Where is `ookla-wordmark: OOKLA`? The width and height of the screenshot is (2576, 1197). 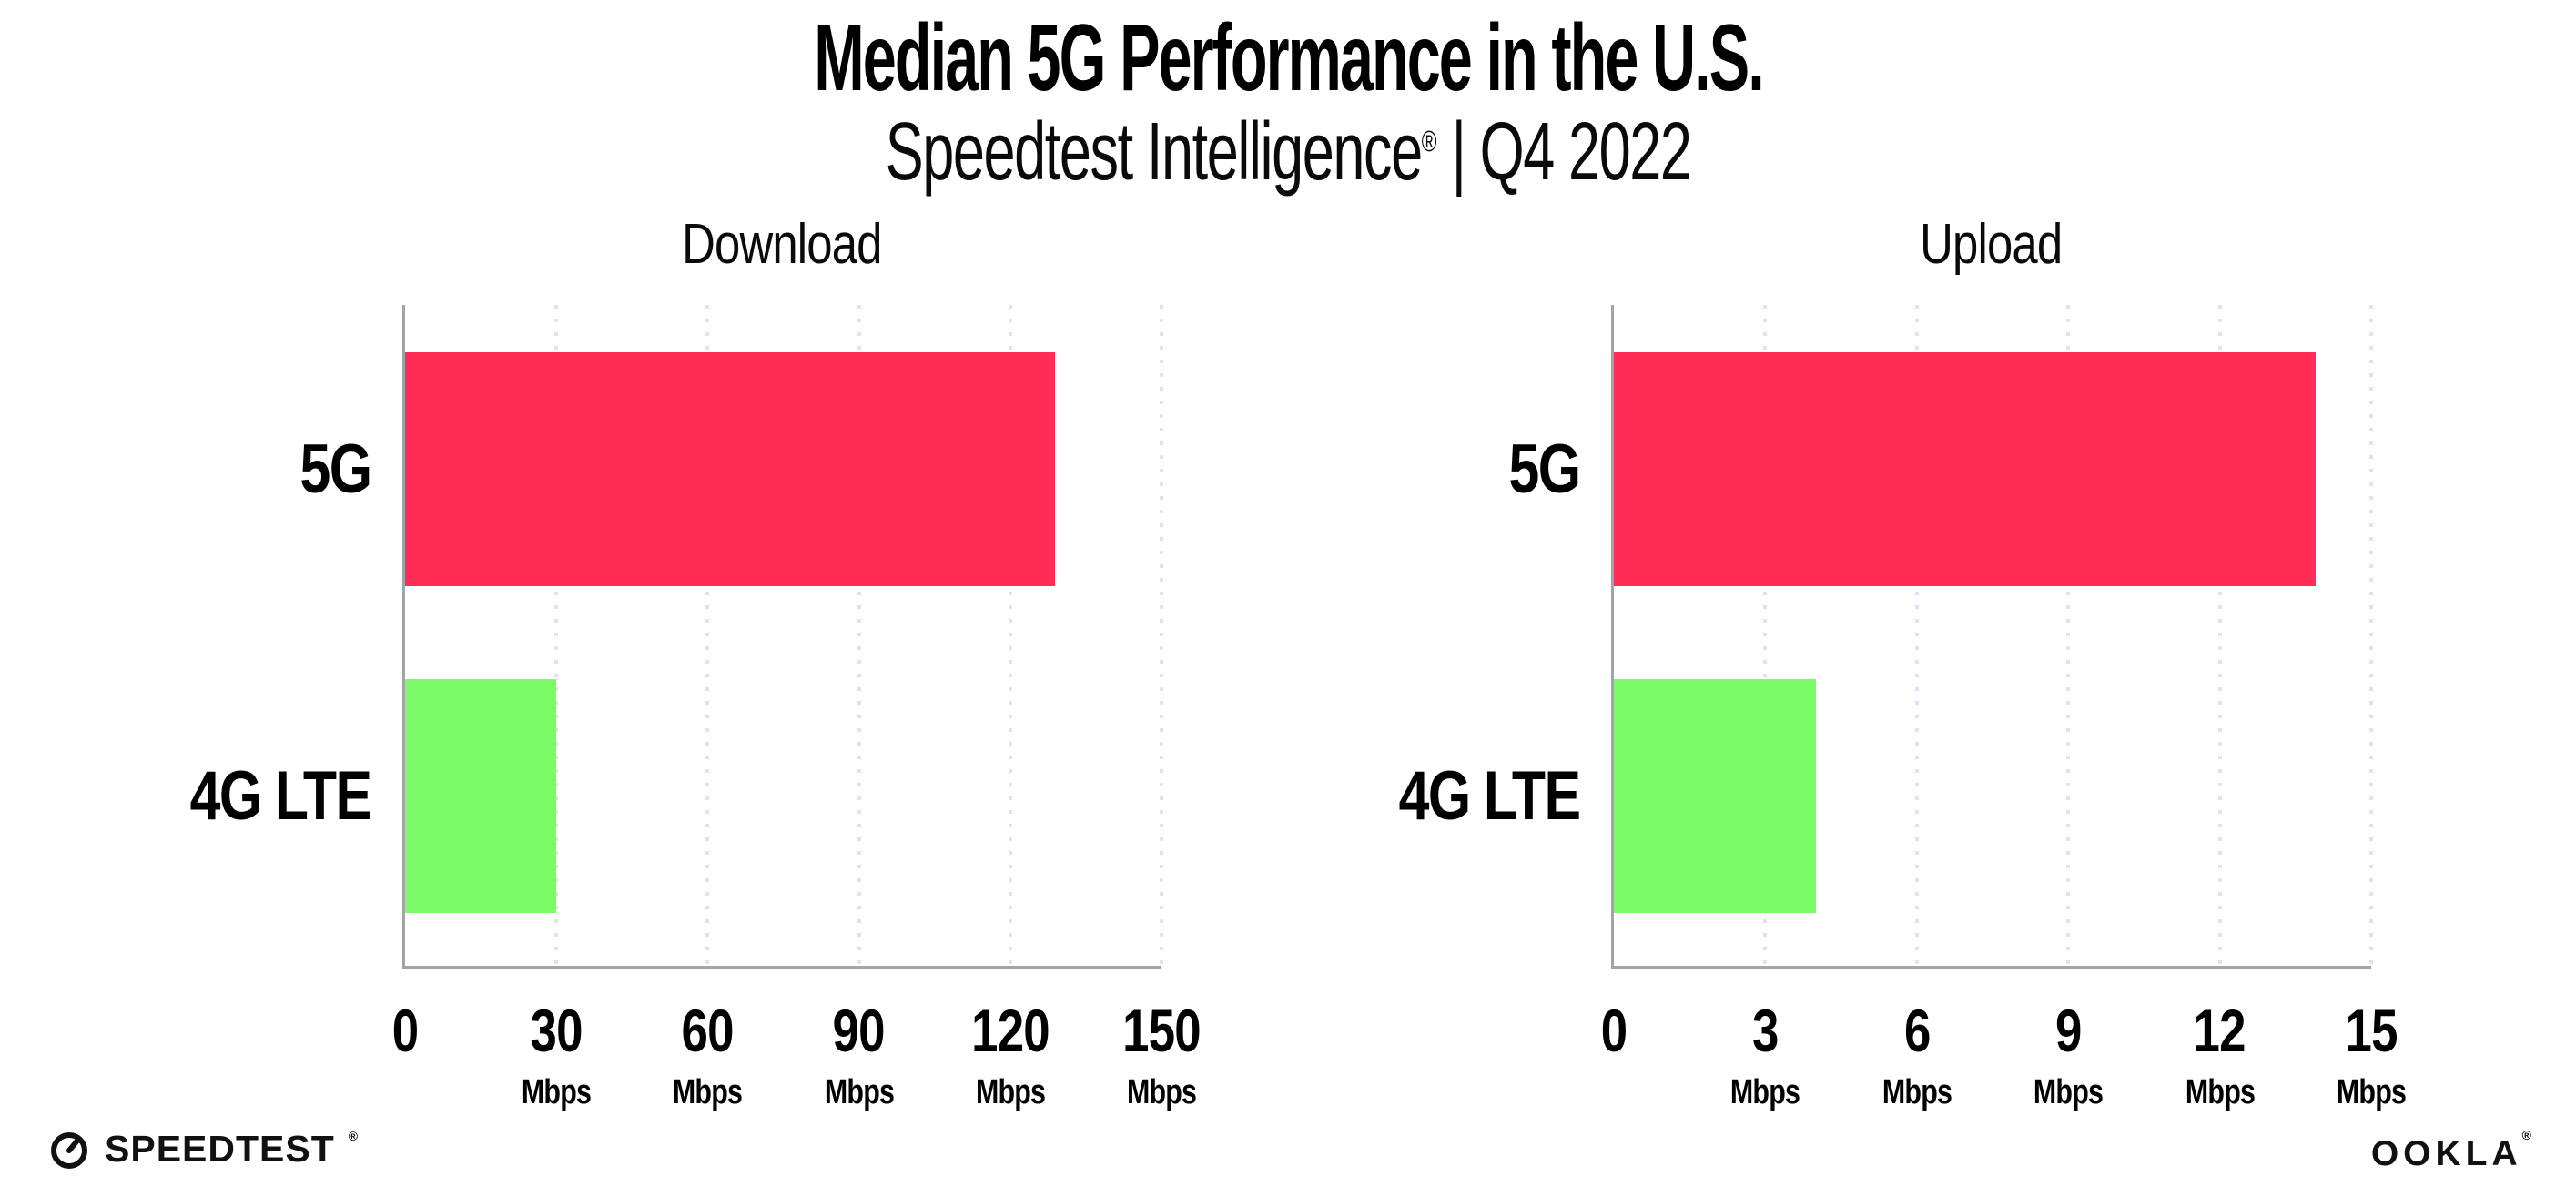 ookla-wordmark: OOKLA is located at coordinates (2446, 1153).